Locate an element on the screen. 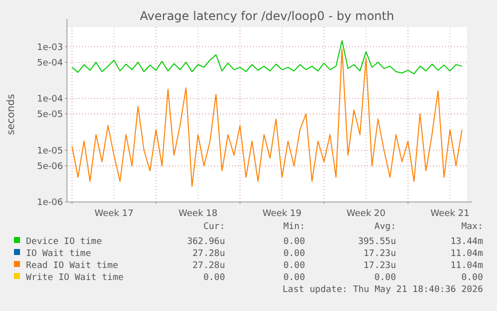 This screenshot has height=311, width=497. chart-title: Average latency for /dev/loop0 - by month is located at coordinates (267, 16).